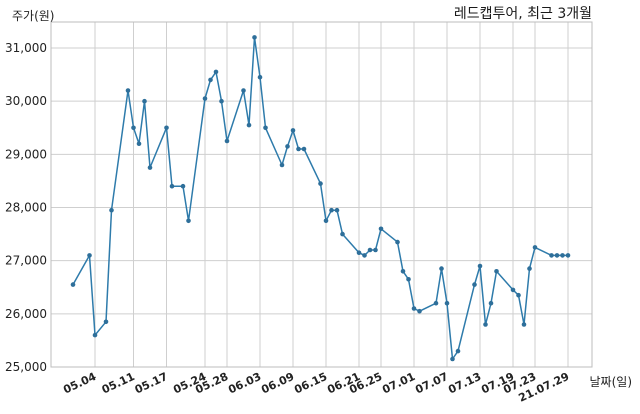 The width and height of the screenshot is (640, 414). I want to click on x-tick-label: 05.11, so click(118, 383).